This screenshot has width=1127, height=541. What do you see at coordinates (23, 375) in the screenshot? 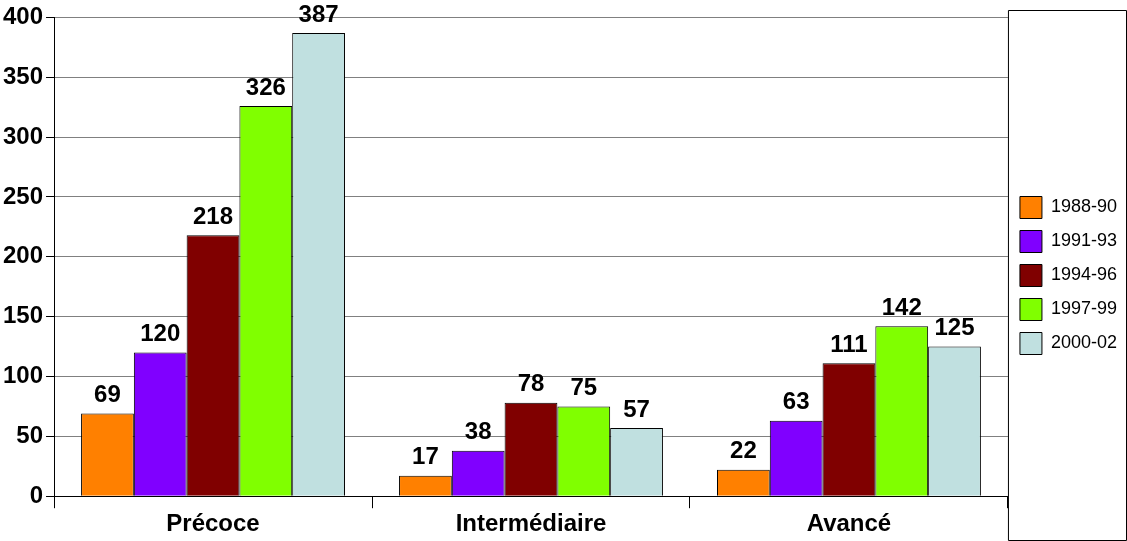
I see `y-tick-label: 100` at bounding box center [23, 375].